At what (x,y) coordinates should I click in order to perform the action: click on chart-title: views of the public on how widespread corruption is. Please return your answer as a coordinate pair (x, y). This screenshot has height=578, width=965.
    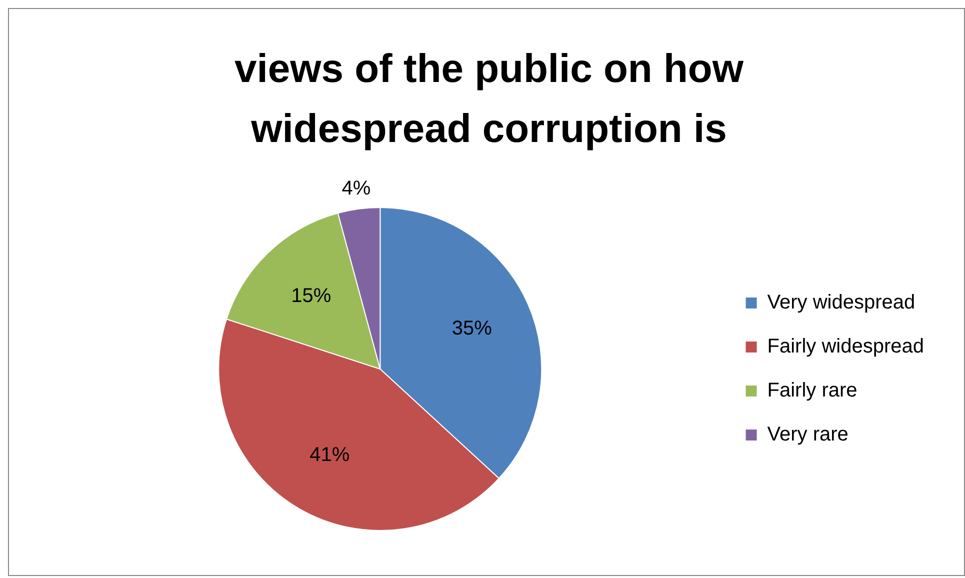
    Looking at the image, I should click on (489, 99).